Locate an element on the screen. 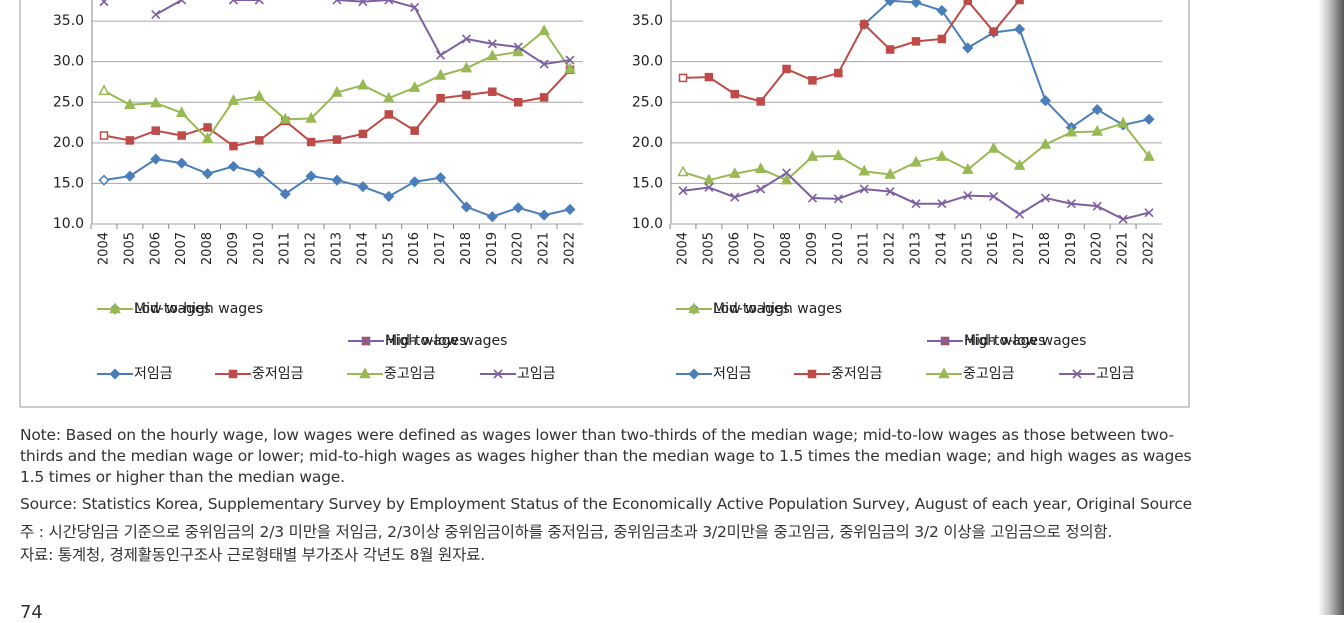 The width and height of the screenshot is (1344, 623). x-tick-label: 2008 is located at coordinates (786, 248).